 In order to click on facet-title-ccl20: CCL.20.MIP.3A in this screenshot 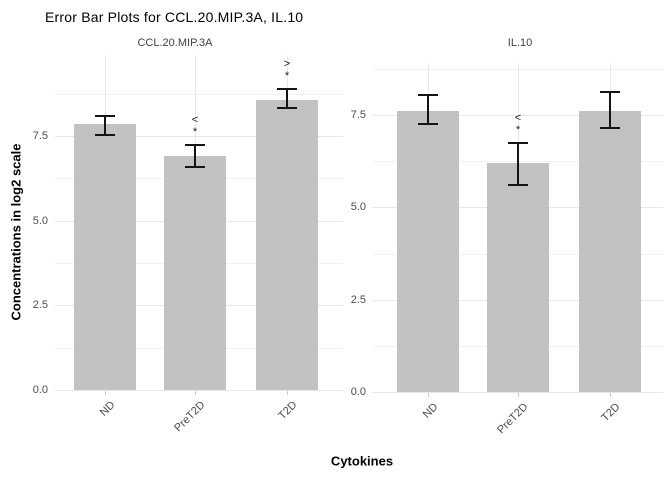, I will do `click(175, 43)`.